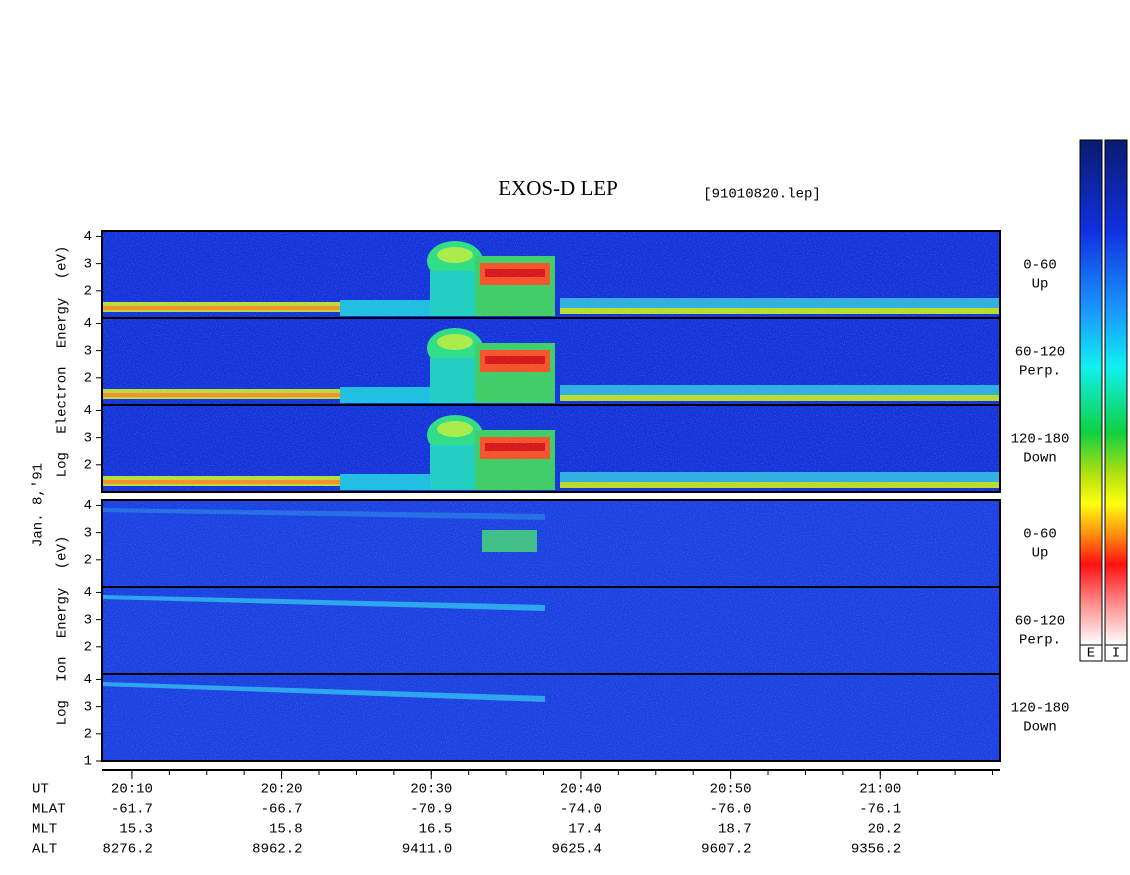  I want to click on orbit-value: 8962.2, so click(277, 850).